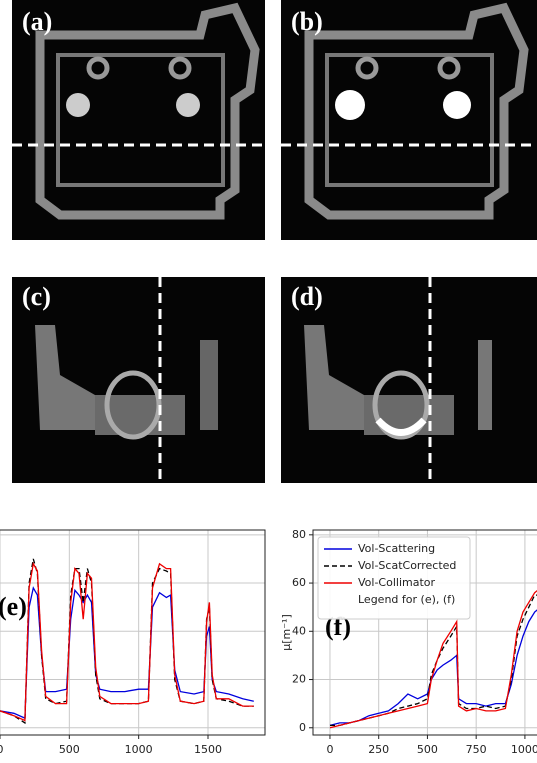  Describe the element at coordinates (409, 120) in the screenshot. I see `panel-b: (b)` at that location.